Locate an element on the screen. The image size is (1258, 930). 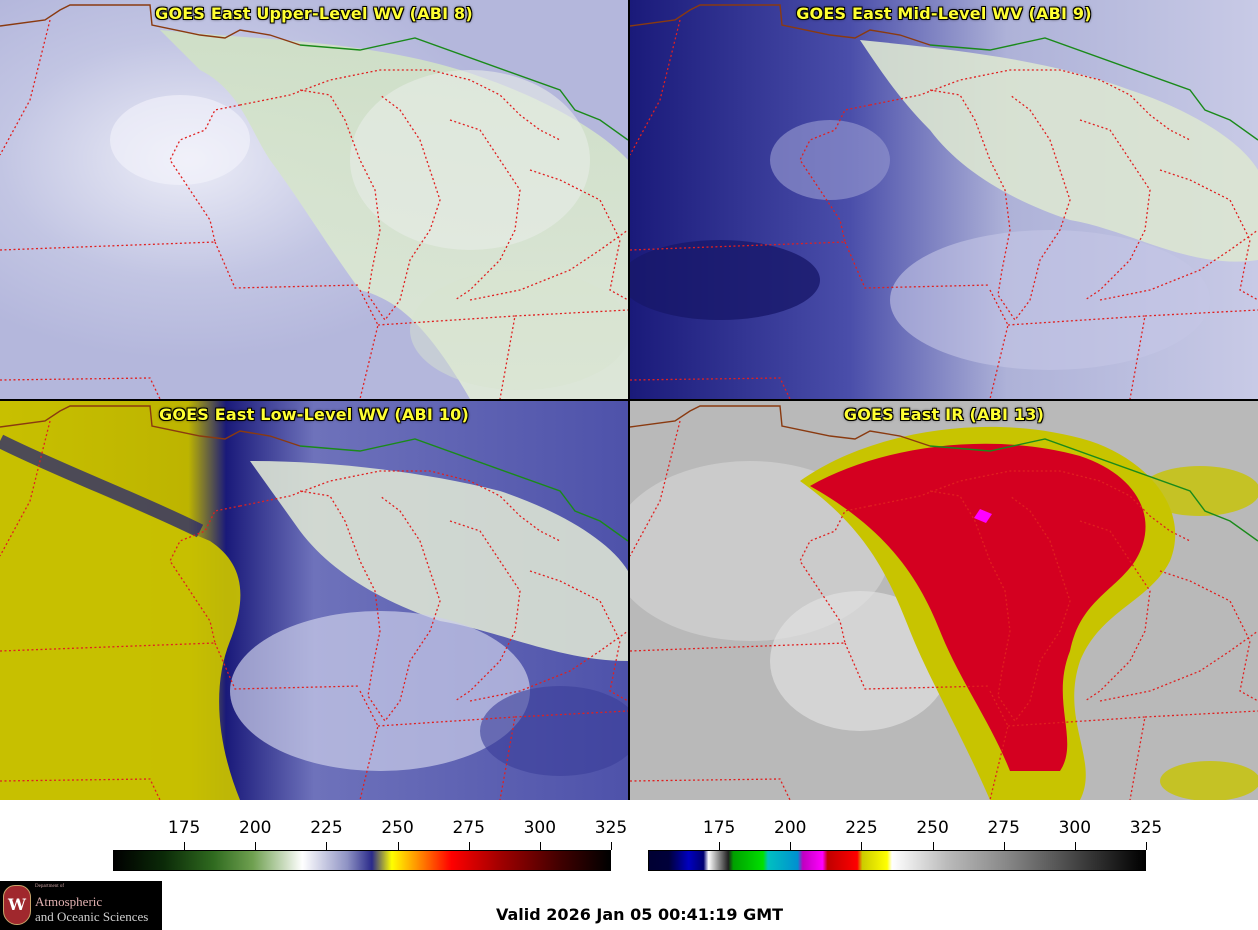
panel-title: GOES East Upper-Level WV (ABI 8) is located at coordinates (314, 13).